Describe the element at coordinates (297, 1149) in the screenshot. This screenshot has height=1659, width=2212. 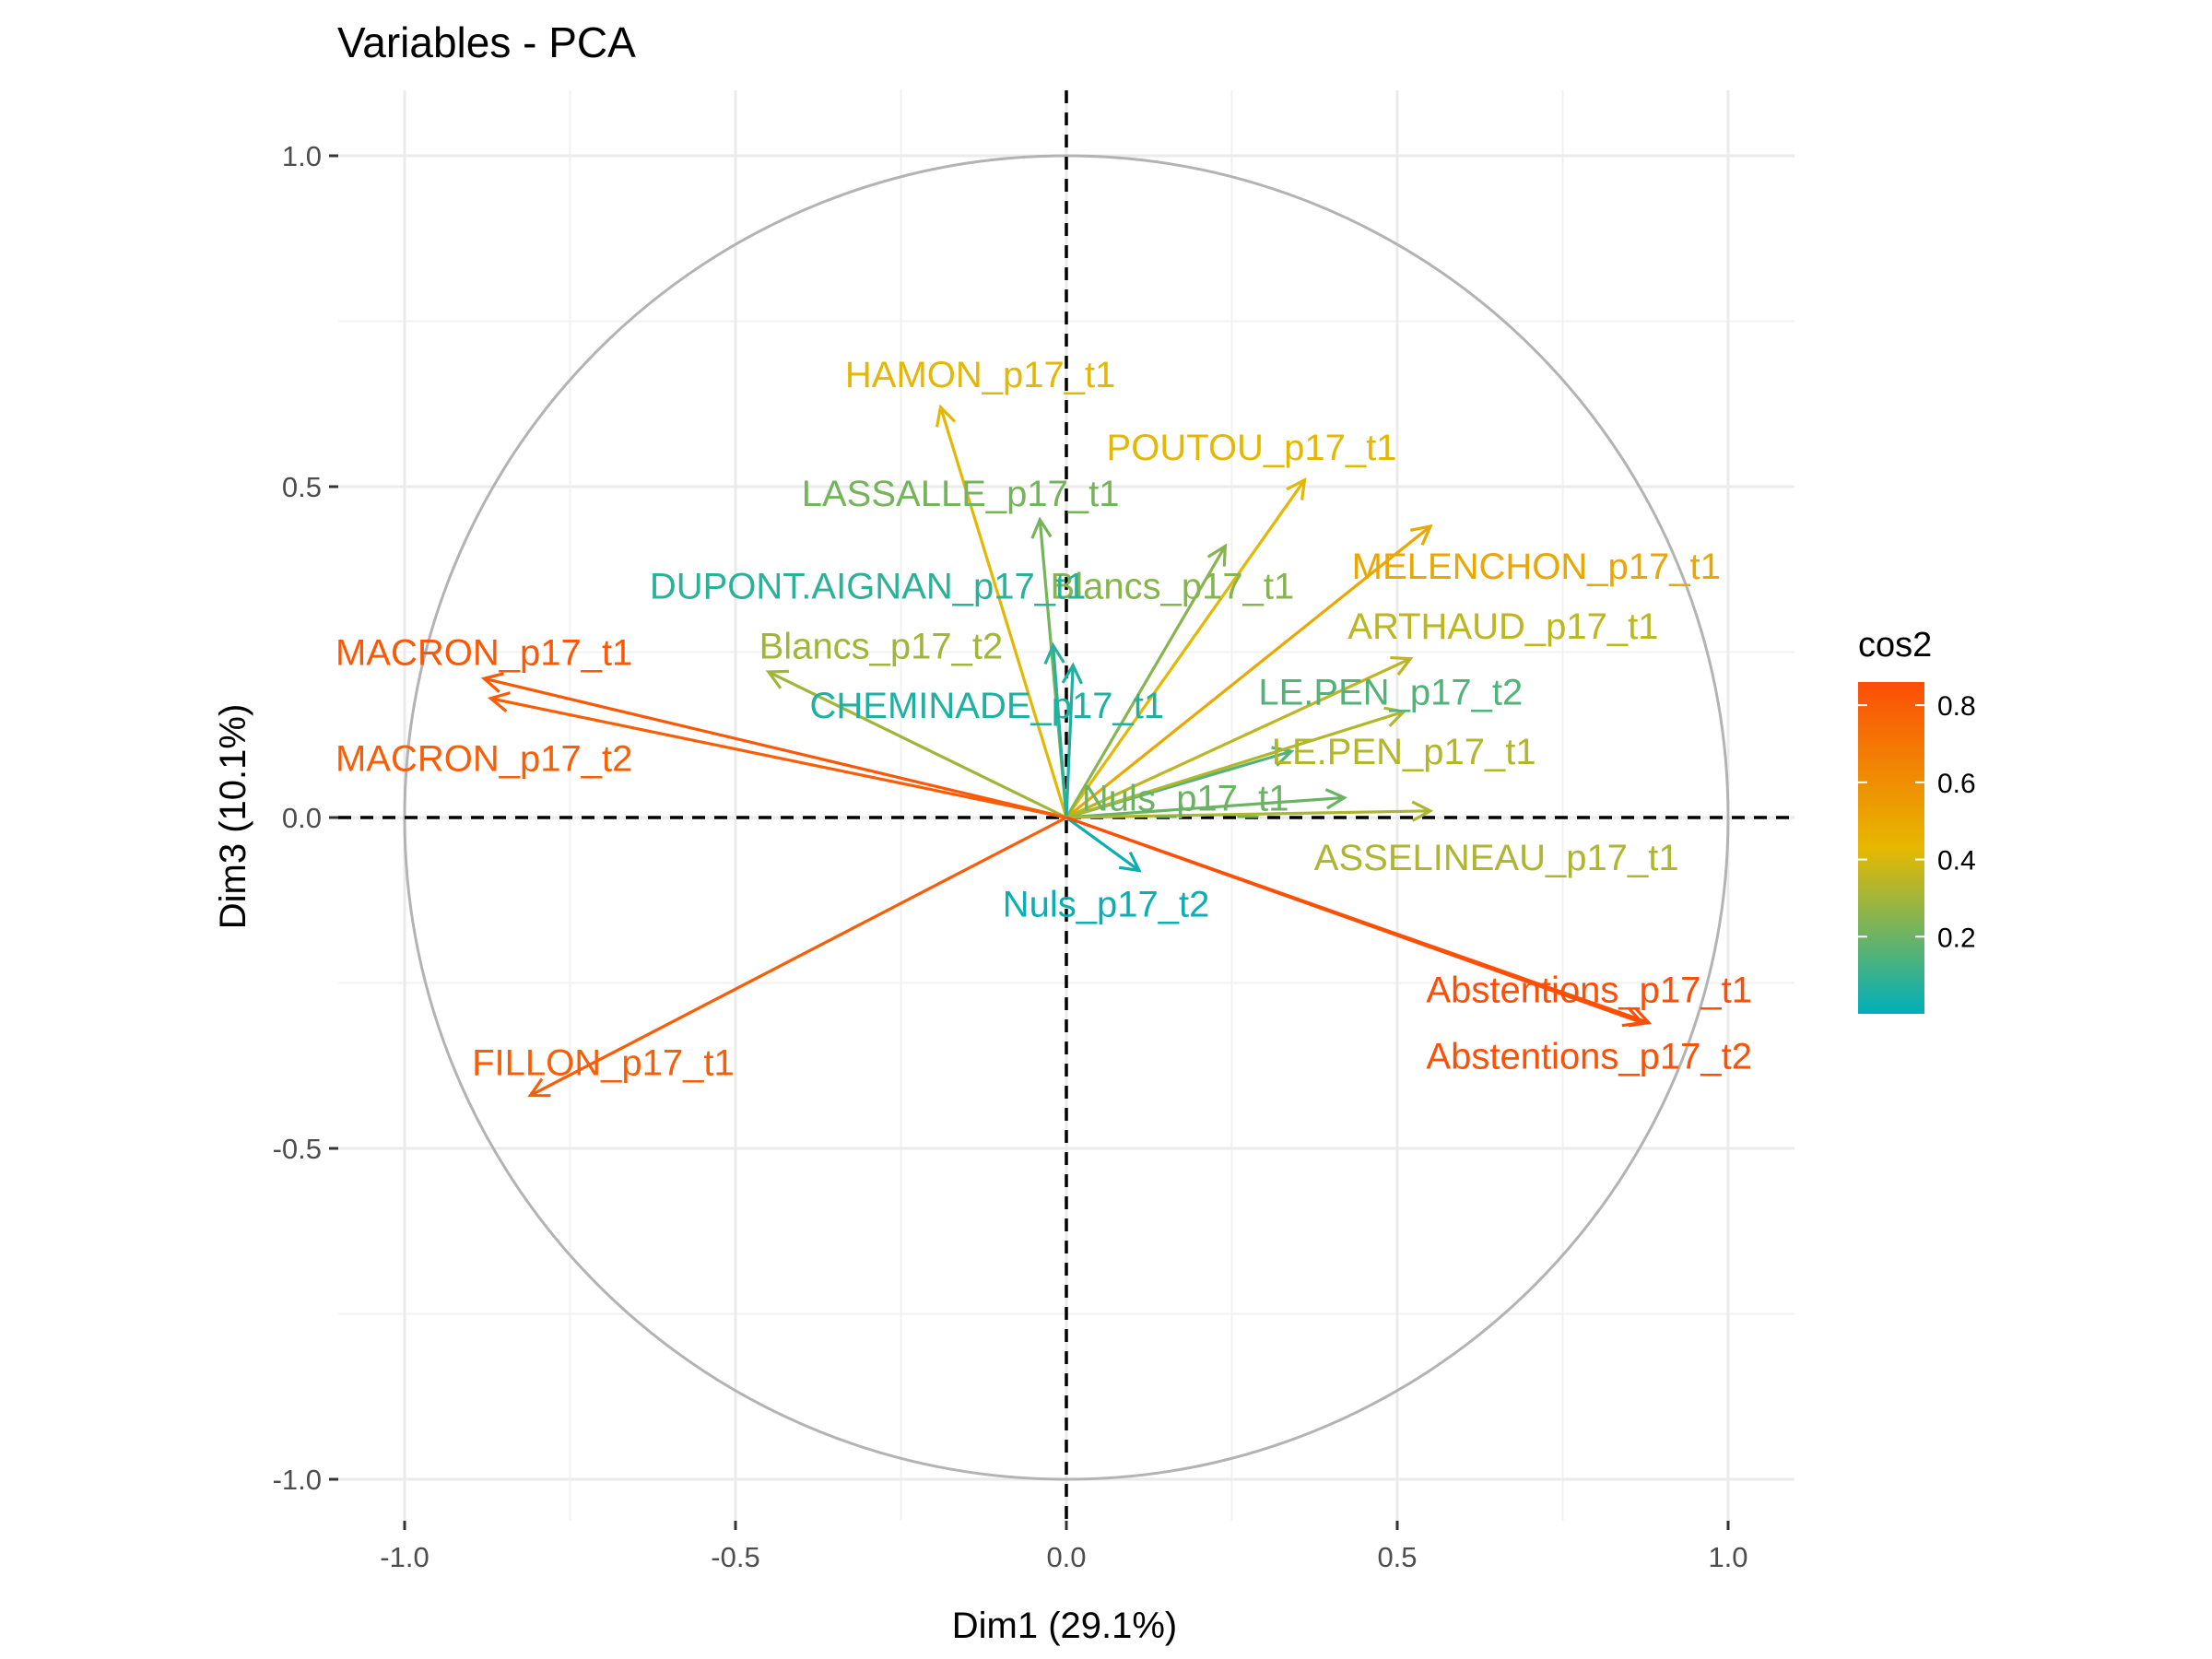
I see `y-tick-label: -0.5` at that location.